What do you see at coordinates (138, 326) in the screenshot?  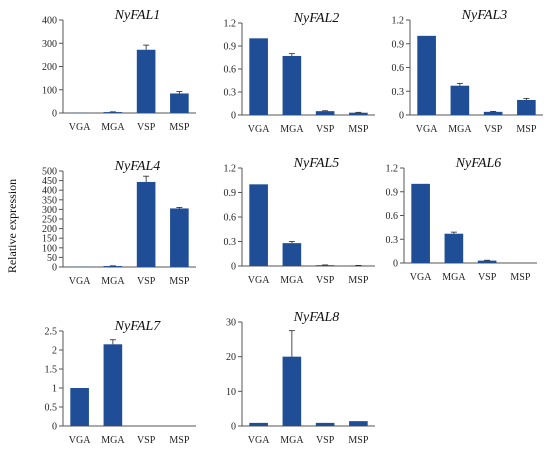 I see `chart-title: NyFAL7` at bounding box center [138, 326].